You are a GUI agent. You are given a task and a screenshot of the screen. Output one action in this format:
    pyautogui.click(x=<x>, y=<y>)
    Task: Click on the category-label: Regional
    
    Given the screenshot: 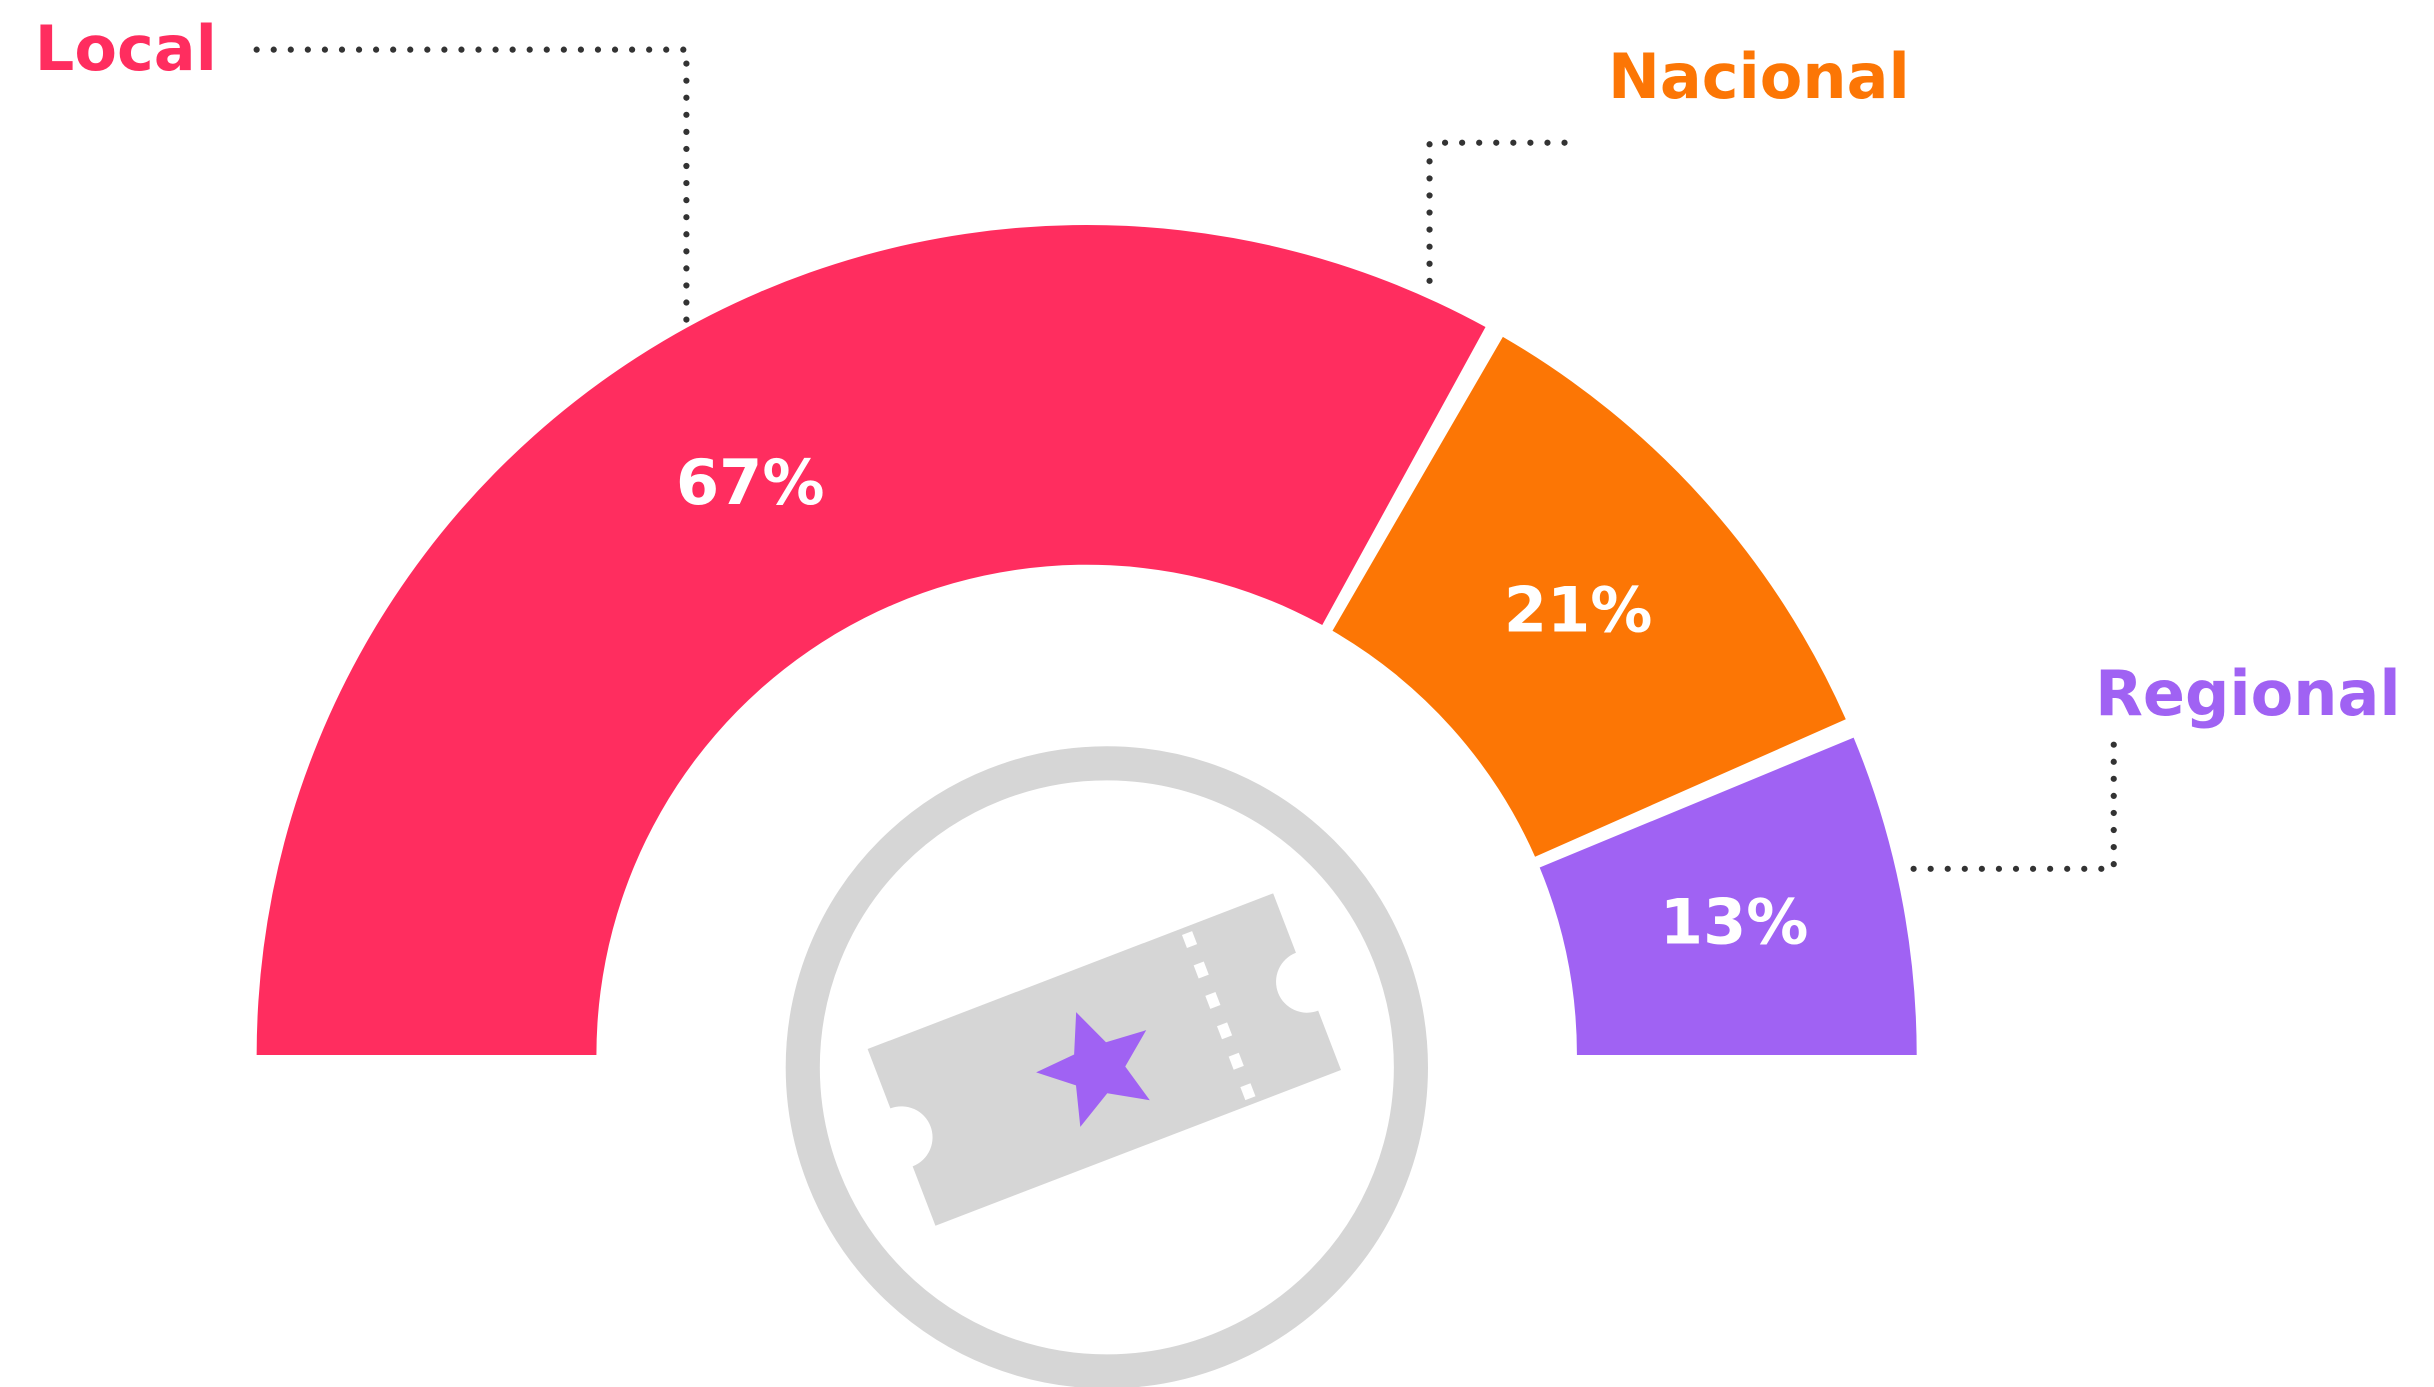 What is the action you would take?
    pyautogui.click(x=2247, y=693)
    